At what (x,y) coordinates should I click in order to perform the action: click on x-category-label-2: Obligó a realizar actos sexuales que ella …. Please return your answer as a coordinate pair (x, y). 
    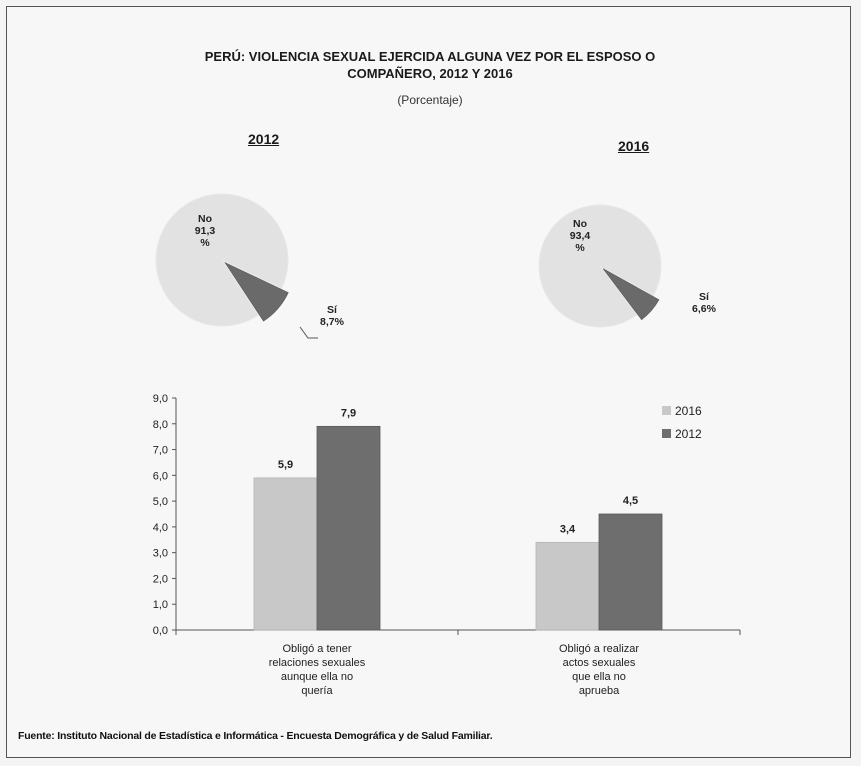
    Looking at the image, I should click on (599, 670).